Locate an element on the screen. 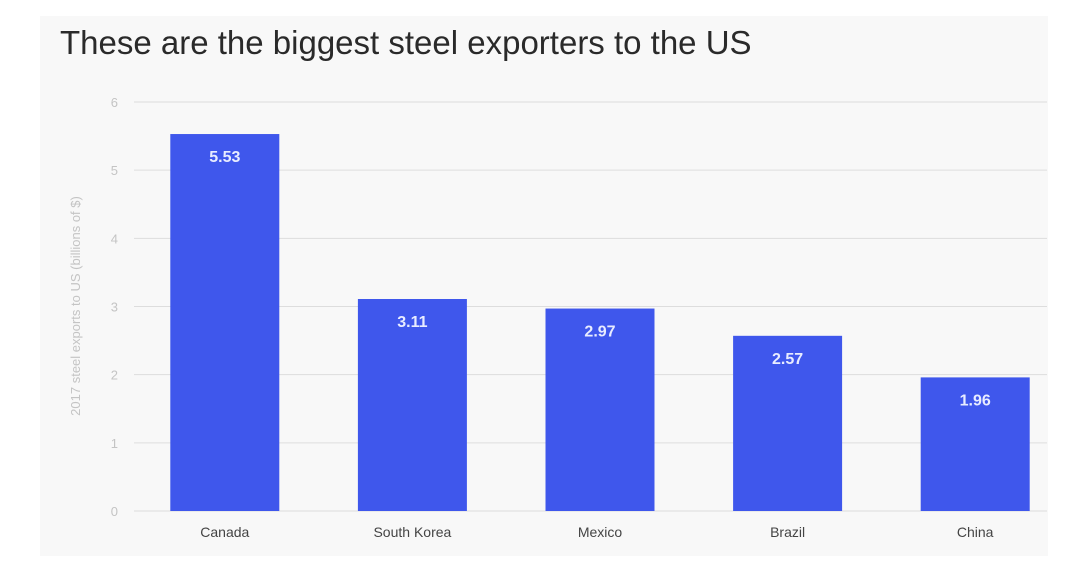 This screenshot has height=586, width=1090. data-label: 5.53 is located at coordinates (224, 157).